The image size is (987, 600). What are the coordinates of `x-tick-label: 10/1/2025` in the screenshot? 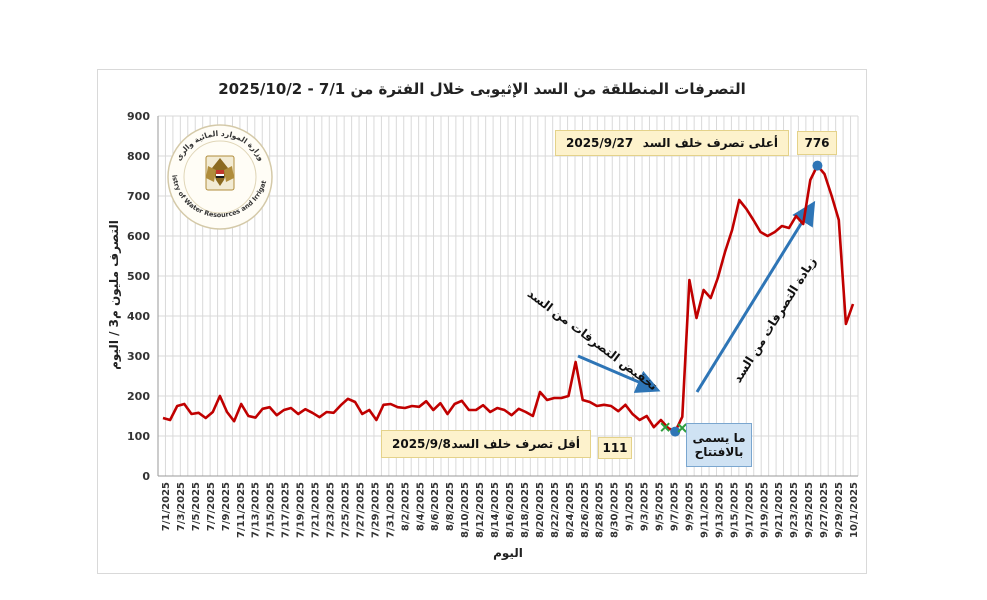 It's located at (854, 510).